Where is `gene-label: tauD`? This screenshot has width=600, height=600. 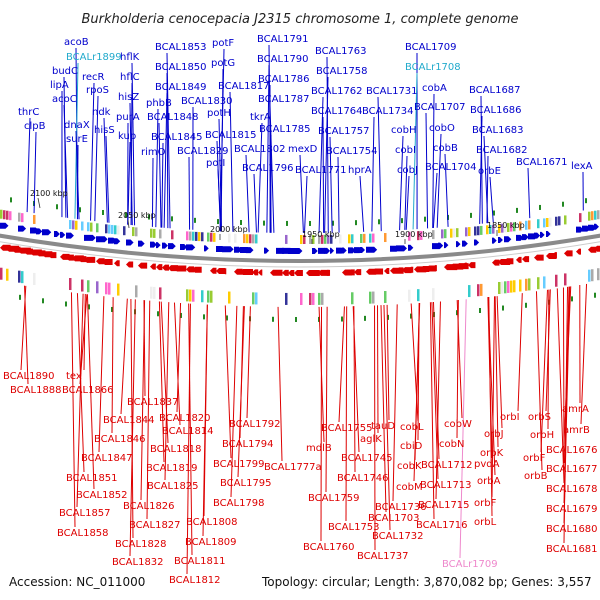
gene-label: tauD is located at coordinates (383, 426).